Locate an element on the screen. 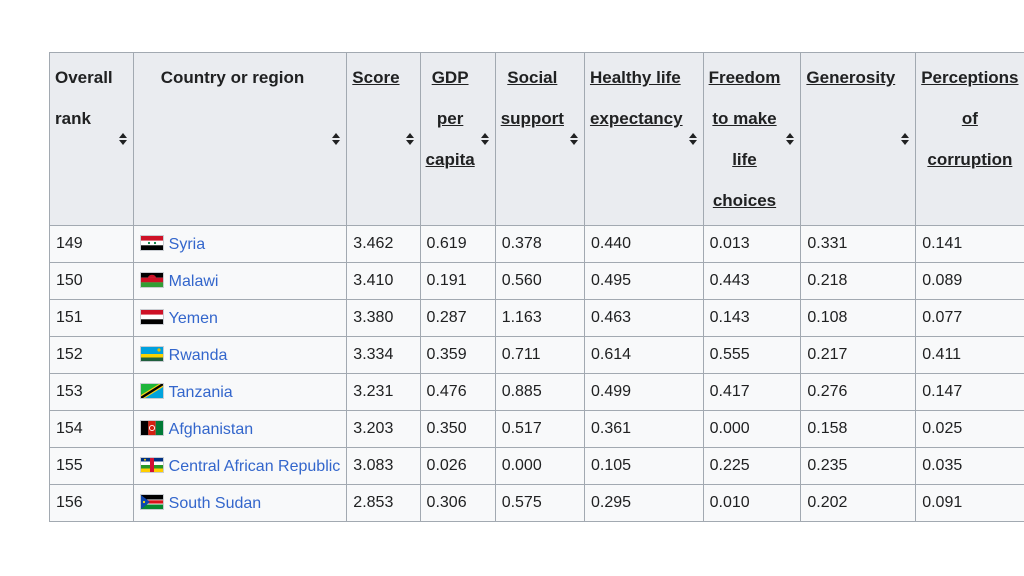 Image resolution: width=1024 pixels, height=576 pixels. score-cell: 2.853 is located at coordinates (383, 503).